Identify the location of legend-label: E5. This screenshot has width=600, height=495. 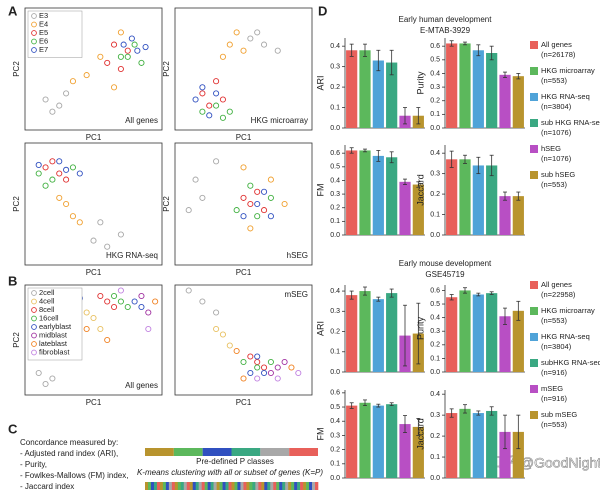
(43, 32).